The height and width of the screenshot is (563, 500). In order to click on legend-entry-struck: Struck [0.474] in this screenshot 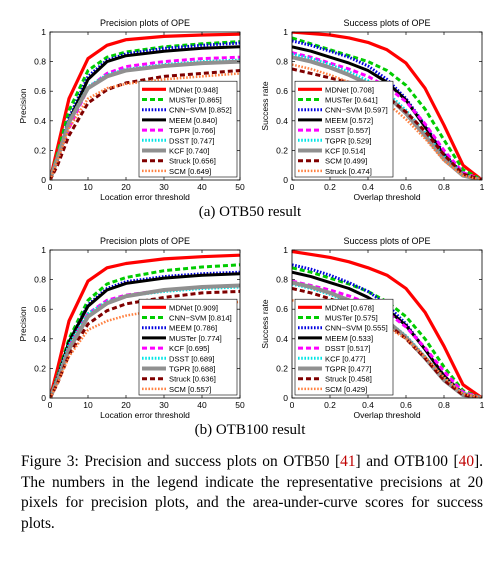, I will do `click(348, 171)`.